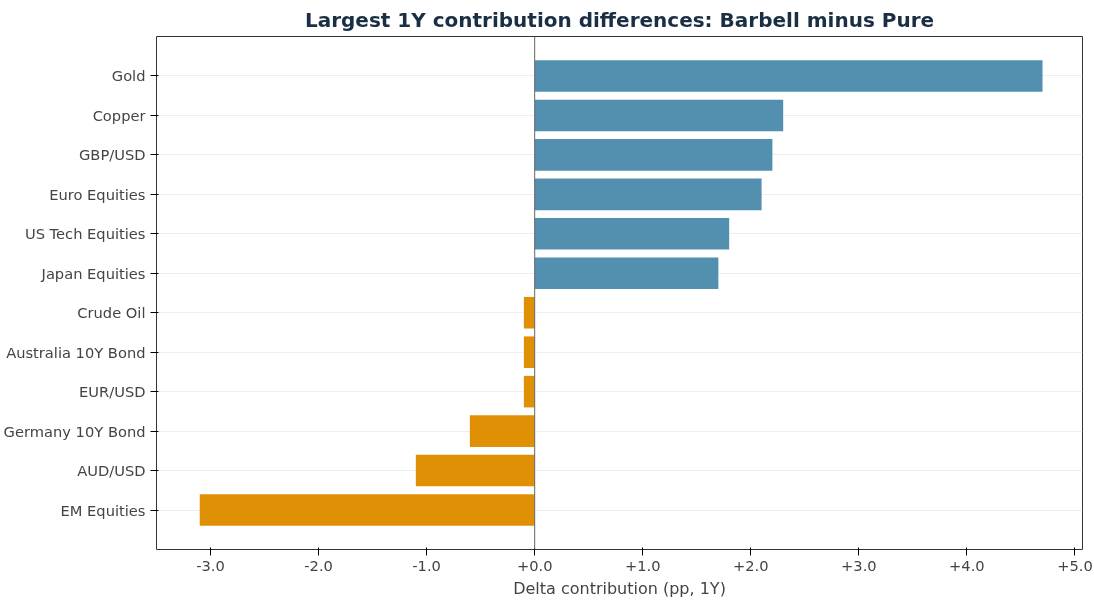 The image size is (1094, 600). Describe the element at coordinates (85, 234) in the screenshot. I see `y-tick-label: US Tech Equities` at that location.